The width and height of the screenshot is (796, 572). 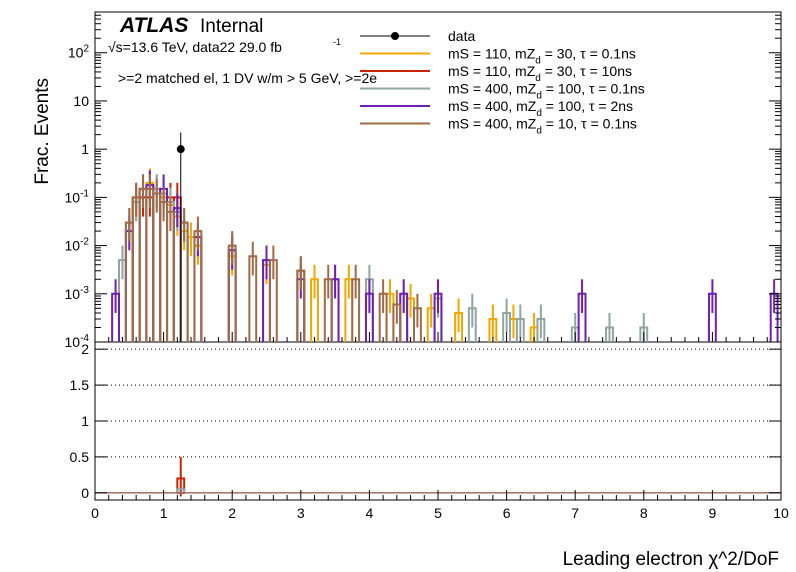 I want to click on x-tick-label-8: 8, so click(x=644, y=513).